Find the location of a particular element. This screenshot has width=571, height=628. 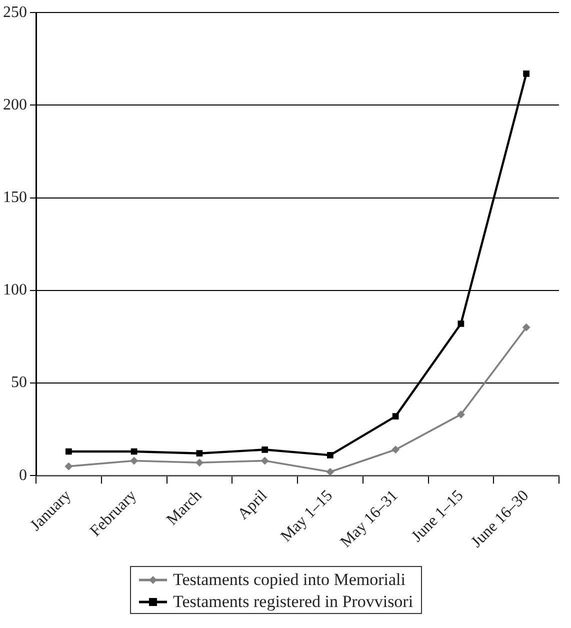

y-tick-label: 250 is located at coordinates (15, 12).